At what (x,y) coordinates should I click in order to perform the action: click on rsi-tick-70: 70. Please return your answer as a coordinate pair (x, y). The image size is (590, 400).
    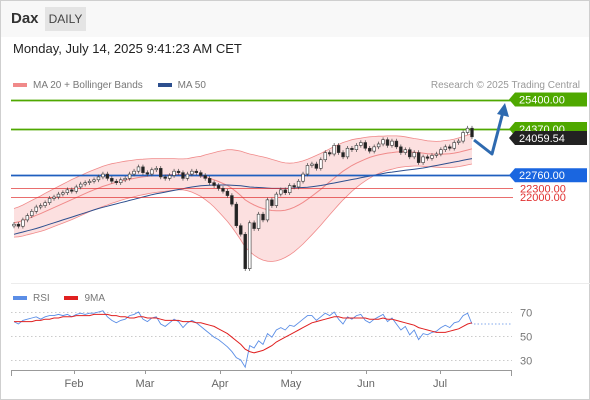
    Looking at the image, I should click on (526, 314).